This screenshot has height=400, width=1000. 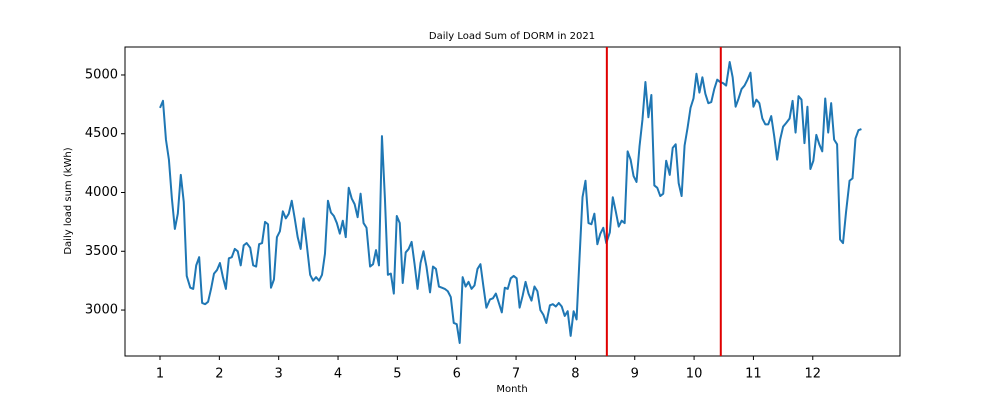 What do you see at coordinates (101, 192) in the screenshot?
I see `y-tick-label: 4000` at bounding box center [101, 192].